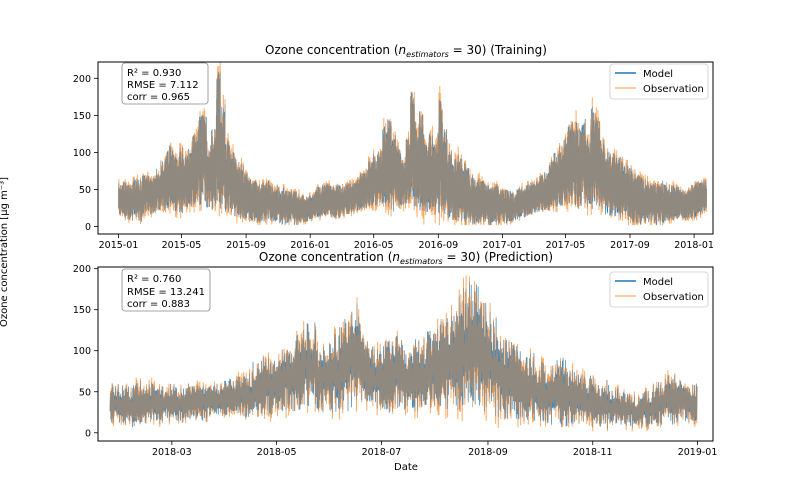 The width and height of the screenshot is (792, 504). I want to click on prediction-stats-box: R² = 0.760 RMSE = 13.241 corr = 0.883, so click(166, 290).